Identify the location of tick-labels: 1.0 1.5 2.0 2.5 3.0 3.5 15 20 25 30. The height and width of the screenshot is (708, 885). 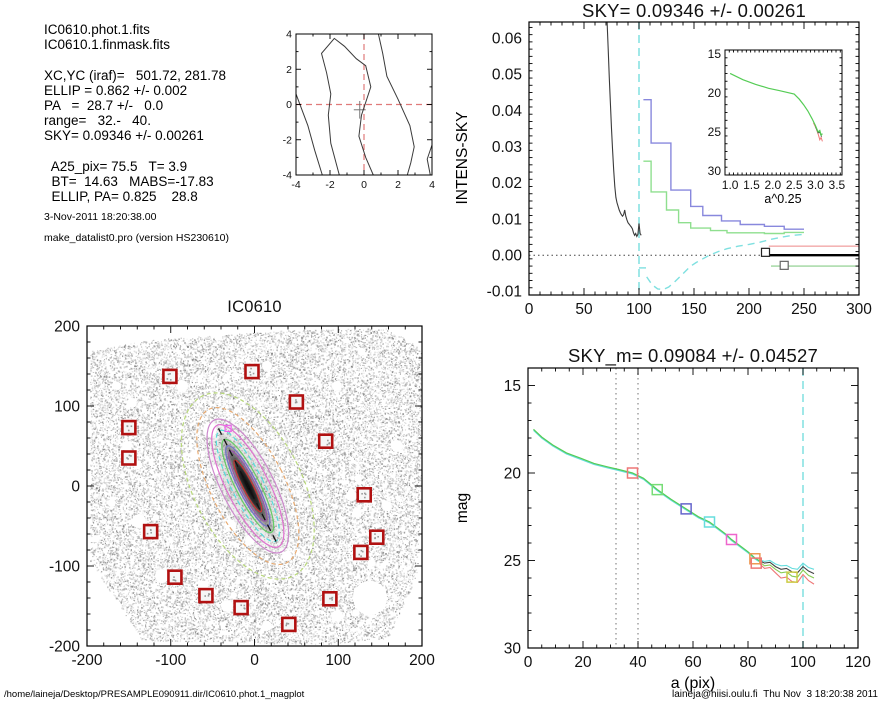
(777, 119).